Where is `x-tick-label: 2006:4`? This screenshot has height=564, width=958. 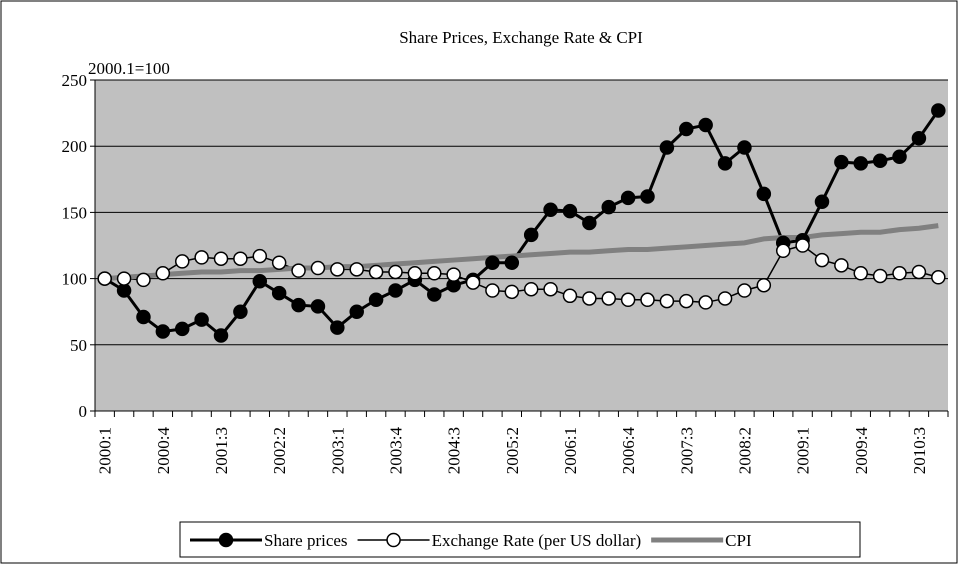
x-tick-label: 2006:4 is located at coordinates (628, 451).